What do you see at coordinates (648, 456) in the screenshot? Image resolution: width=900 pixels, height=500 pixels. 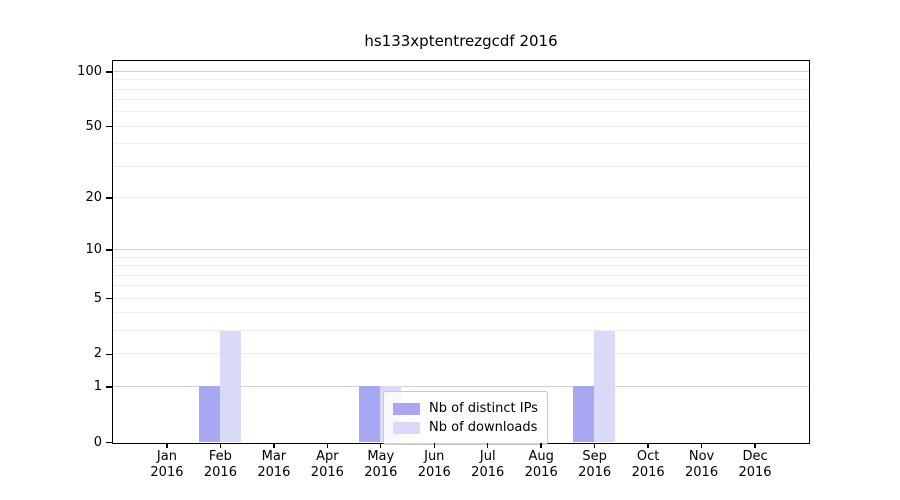 I see `x-tick-month: Oct` at bounding box center [648, 456].